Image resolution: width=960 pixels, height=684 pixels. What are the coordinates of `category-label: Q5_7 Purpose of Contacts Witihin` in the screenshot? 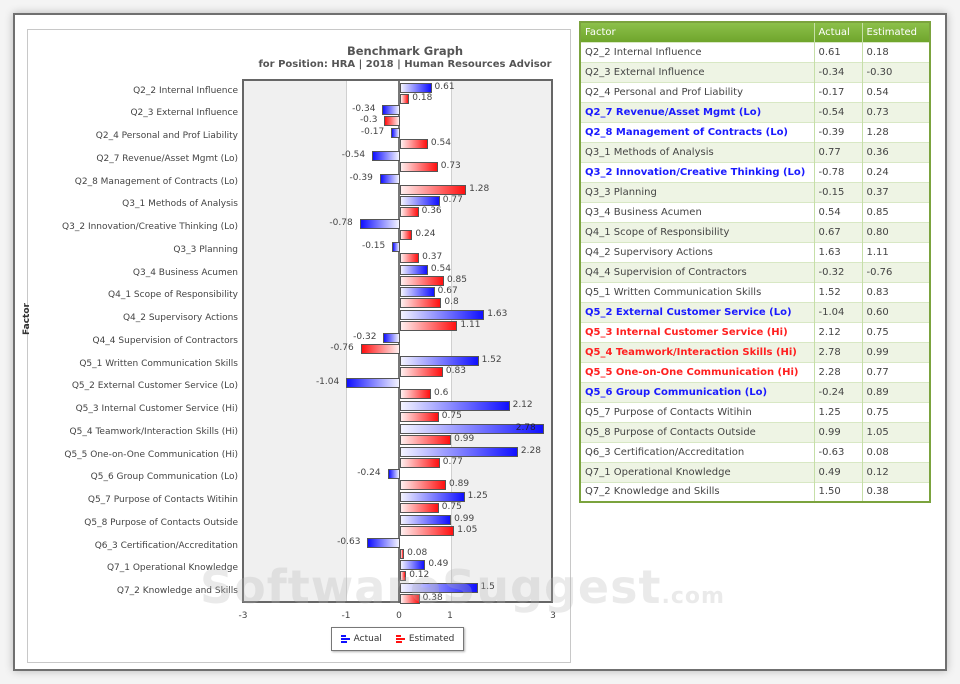 It's located at (162, 500).